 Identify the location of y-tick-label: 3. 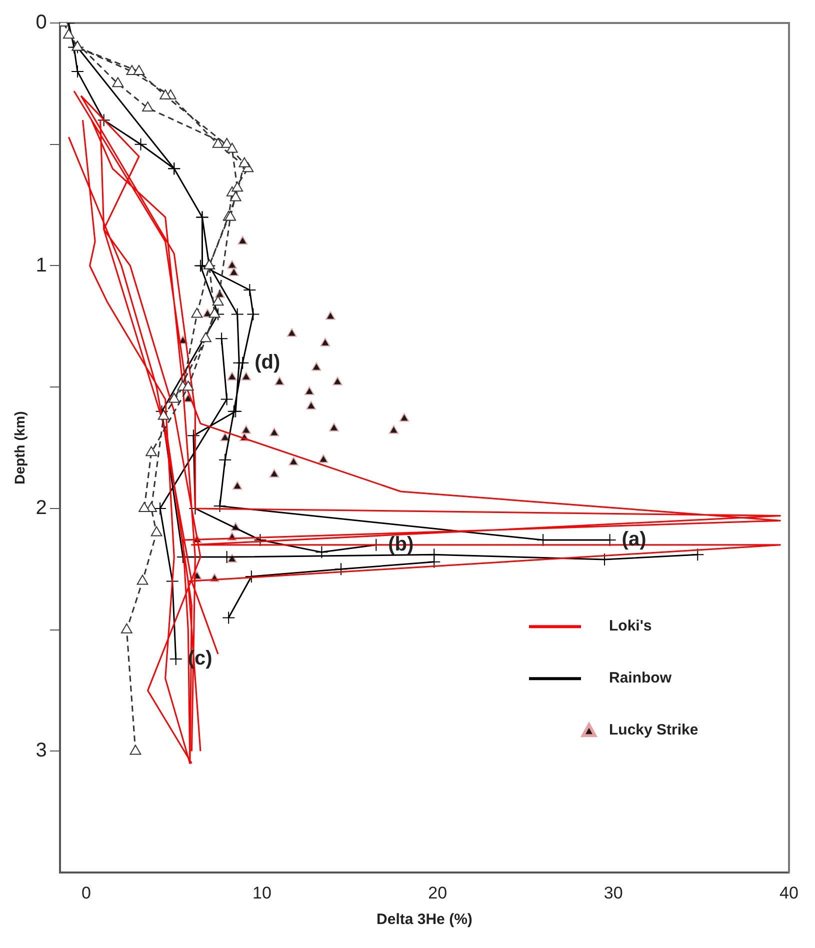
(41, 751).